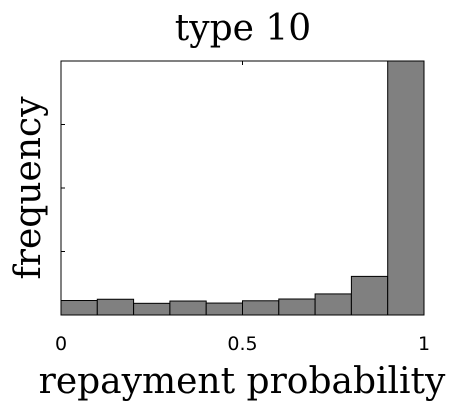  Describe the element at coordinates (28, 188) in the screenshot. I see `y-axis-label: frequency` at that location.